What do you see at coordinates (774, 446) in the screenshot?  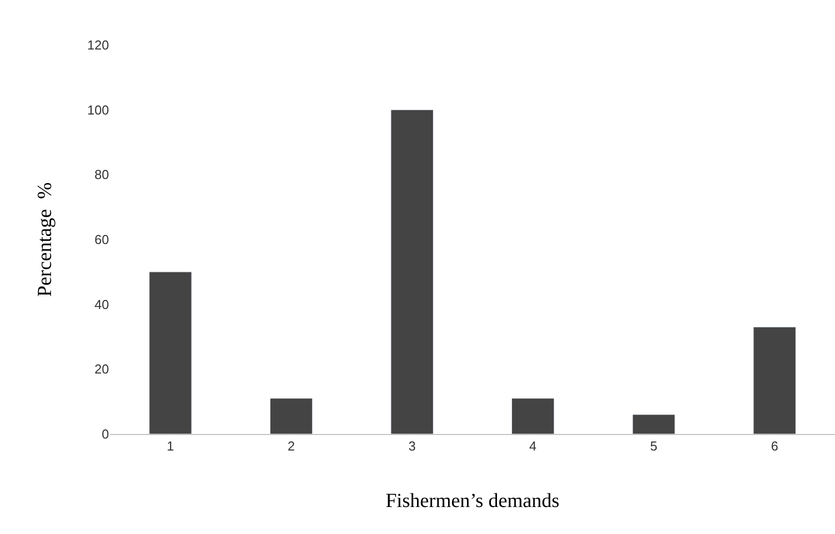 I see `x-tick-label: 6` at bounding box center [774, 446].